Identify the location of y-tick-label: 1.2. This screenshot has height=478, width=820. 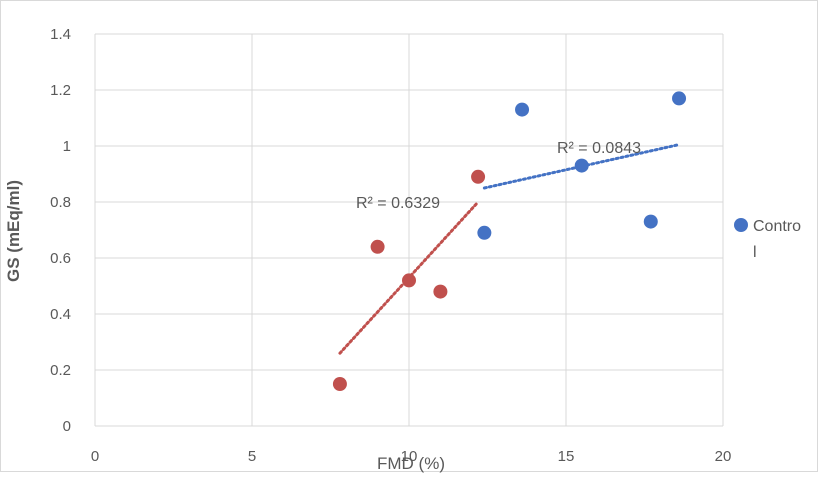
(60, 90).